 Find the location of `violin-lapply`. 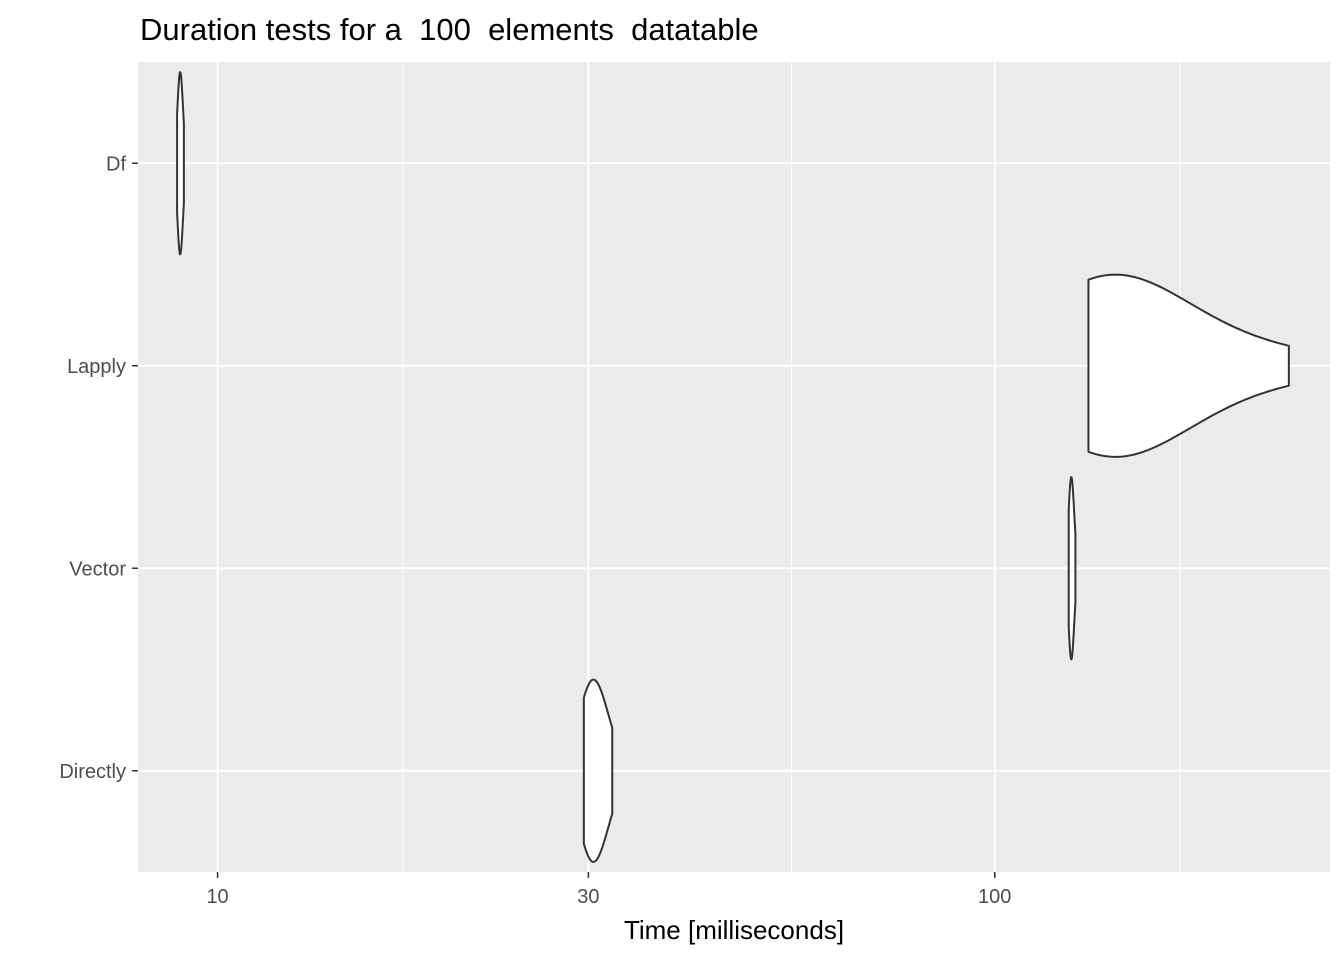

violin-lapply is located at coordinates (1188, 365).